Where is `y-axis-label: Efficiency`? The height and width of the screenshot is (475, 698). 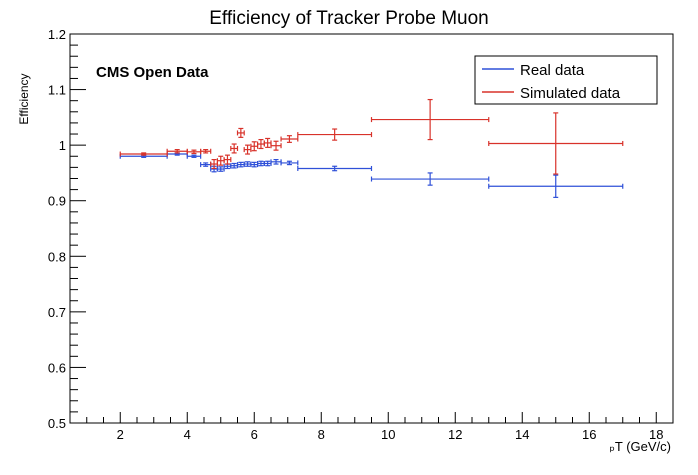 y-axis-label: Efficiency is located at coordinates (24, 98).